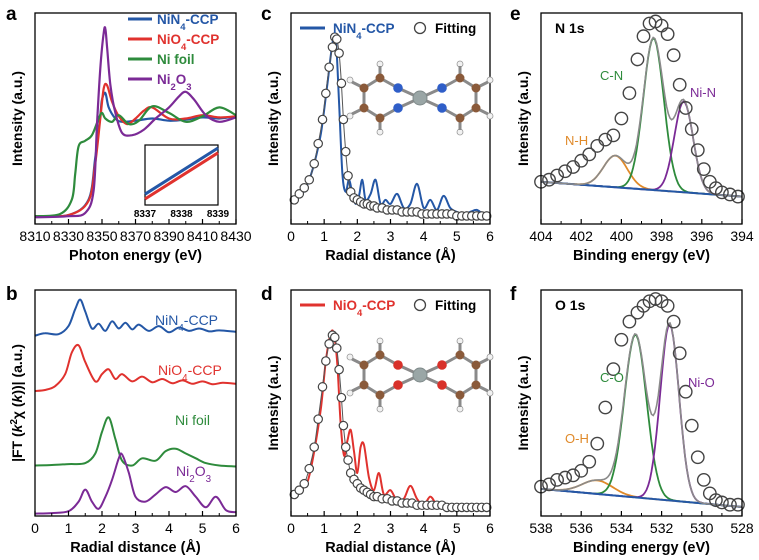 The width and height of the screenshot is (759, 560). I want to click on x-tick-label: 528, so click(742, 528).